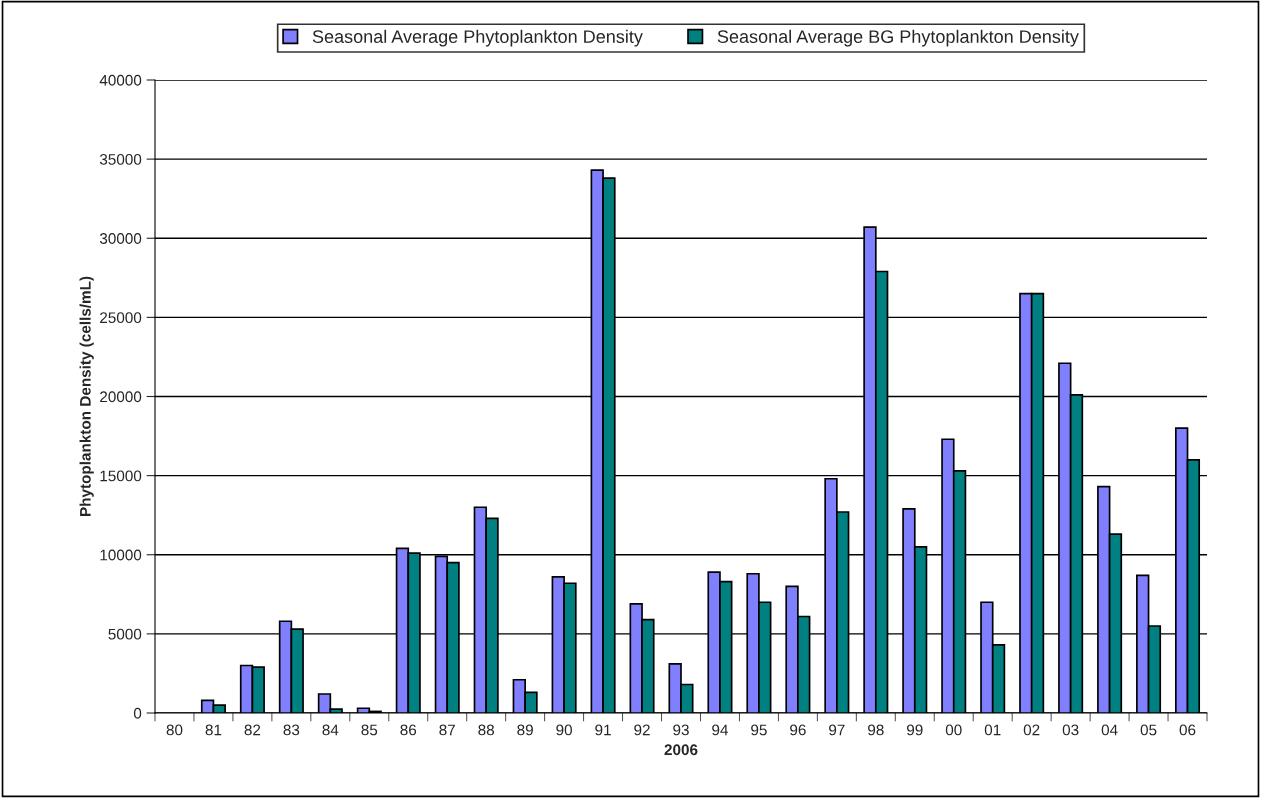  Describe the element at coordinates (898, 38) in the screenshot. I see `legend-label: Seasonal Average BG Phytoplankton Density` at that location.